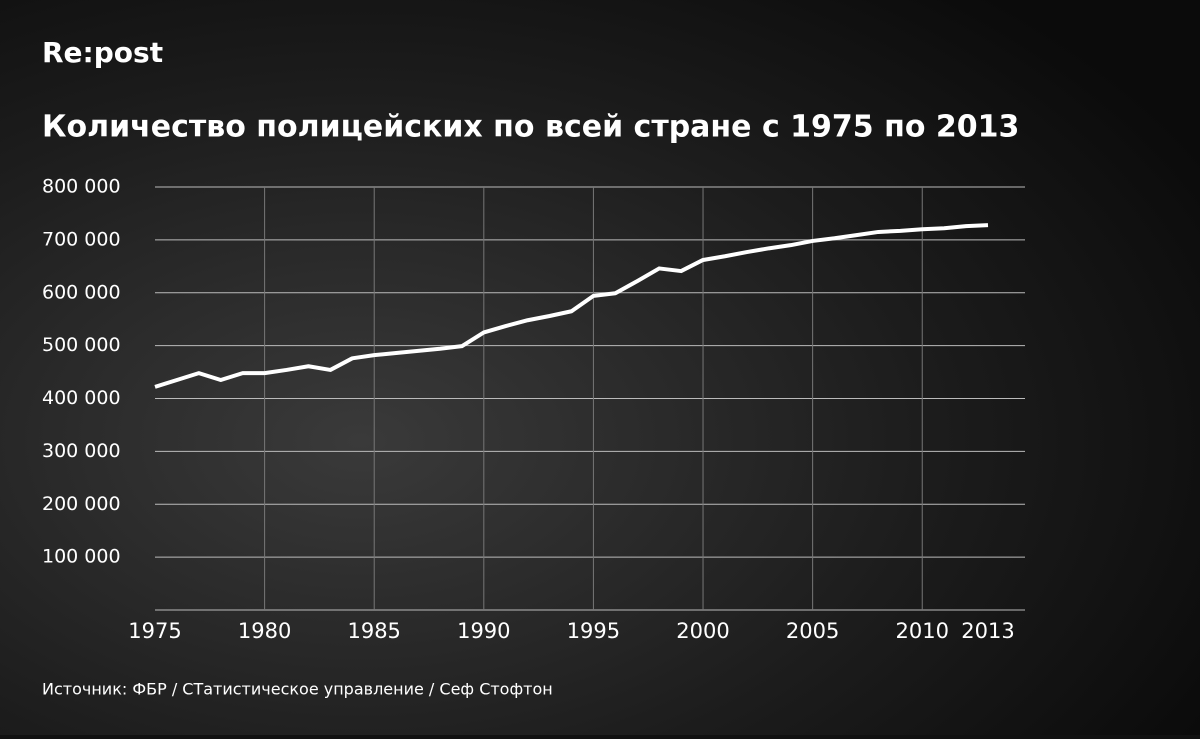 The image size is (1200, 739). What do you see at coordinates (81, 187) in the screenshot?
I see `y-tick-label: 800 000` at bounding box center [81, 187].